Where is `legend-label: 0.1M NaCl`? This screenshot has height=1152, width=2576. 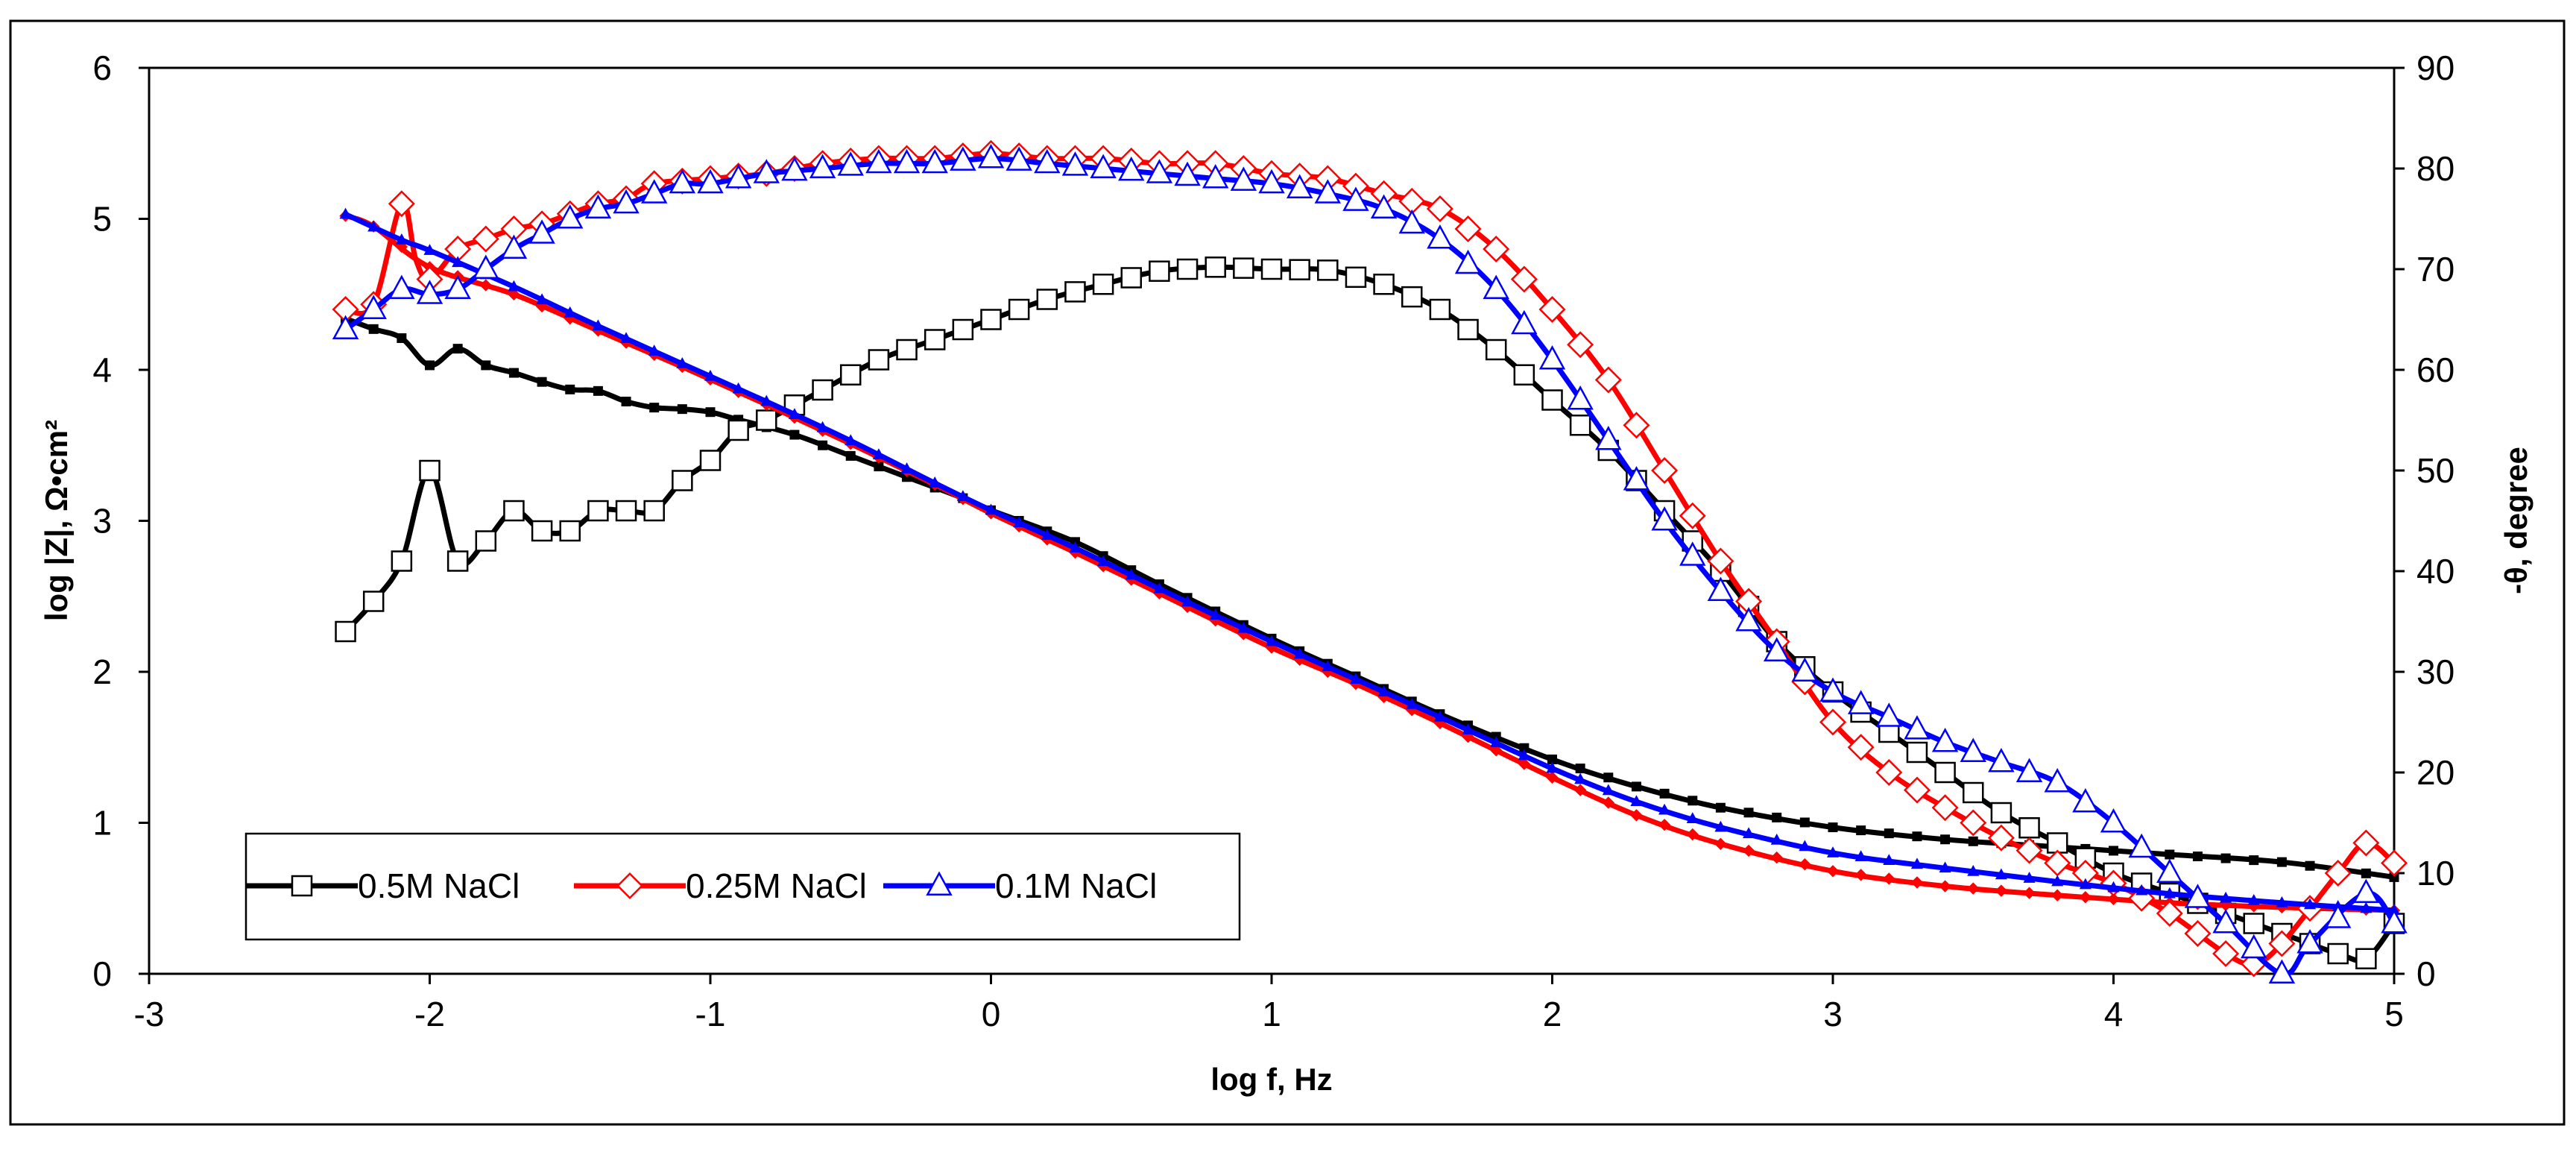 legend-label: 0.1M NaCl is located at coordinates (1076, 885).